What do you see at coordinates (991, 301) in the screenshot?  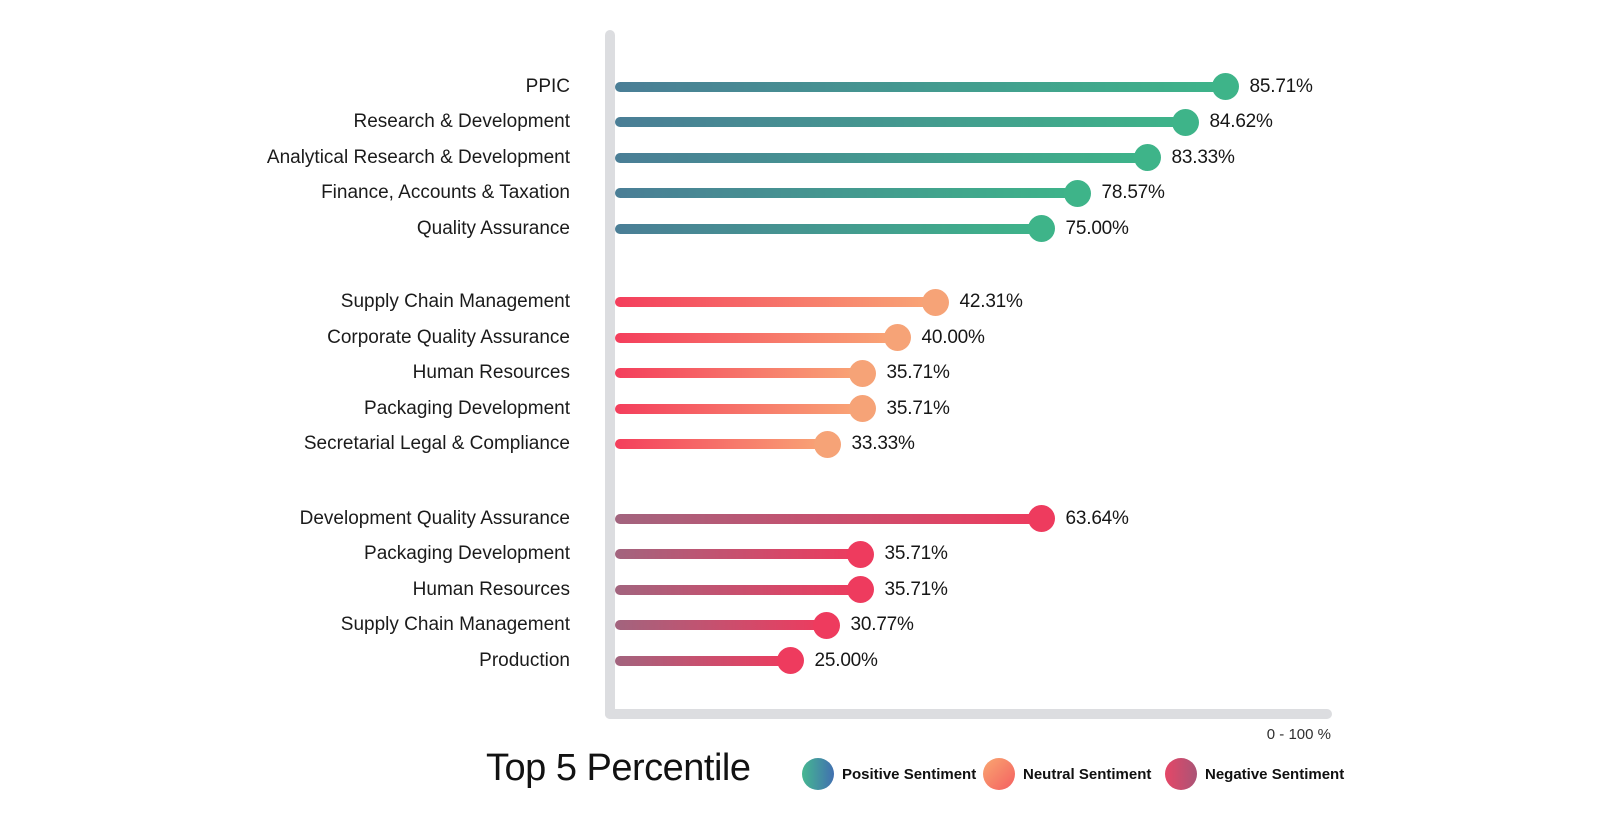 I see `value-label: 42.31%` at bounding box center [991, 301].